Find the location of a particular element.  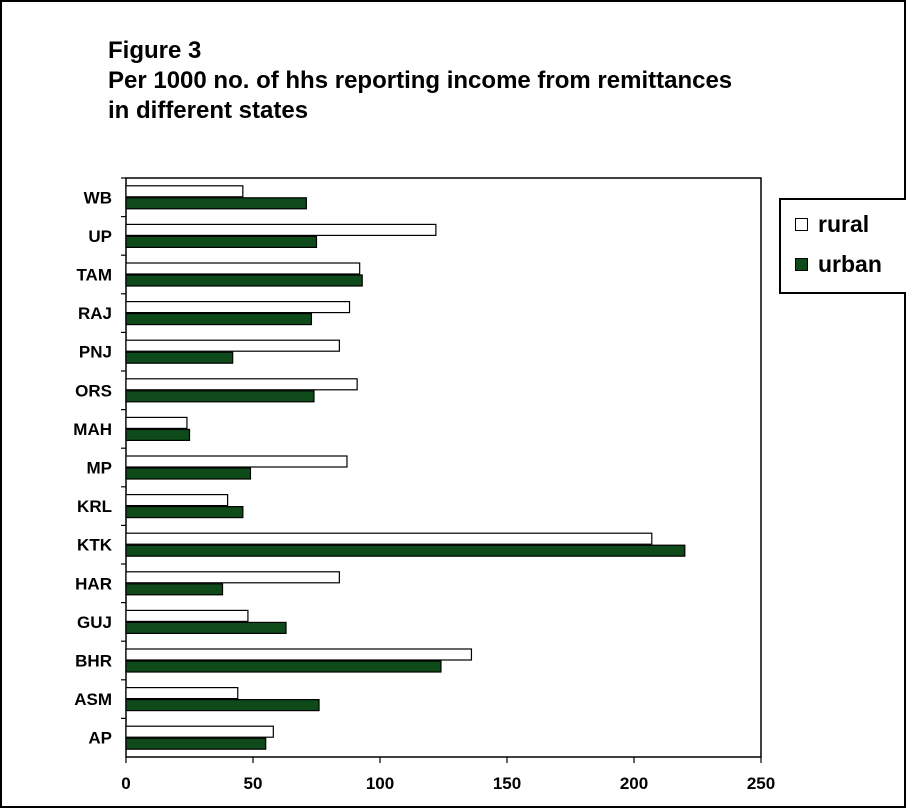

bar-rural-ors is located at coordinates (241, 384).